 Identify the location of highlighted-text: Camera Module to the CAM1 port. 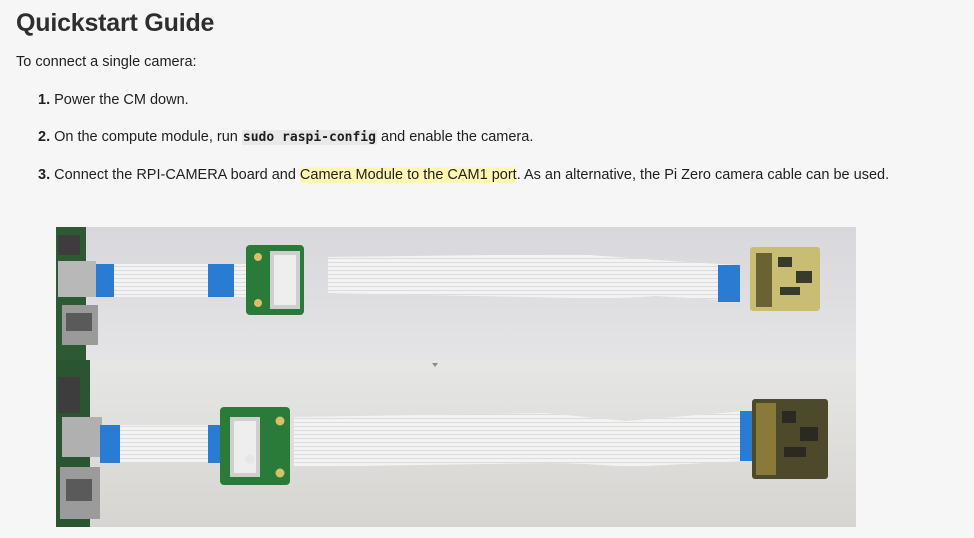
(408, 175).